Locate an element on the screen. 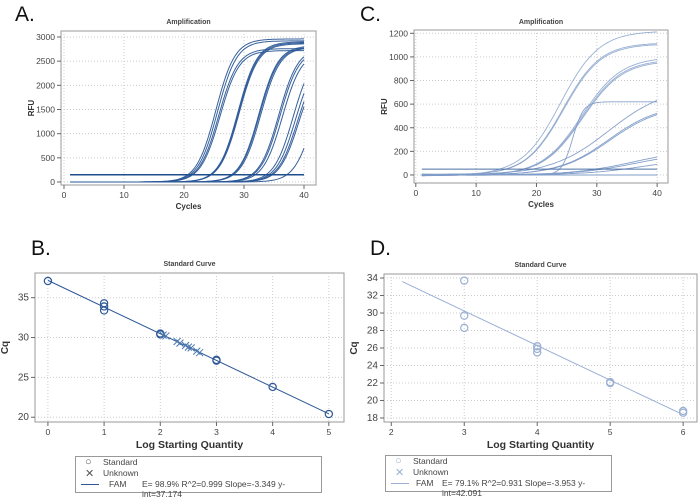 The width and height of the screenshot is (700, 499). y-tick-label: 1200 is located at coordinates (398, 33).